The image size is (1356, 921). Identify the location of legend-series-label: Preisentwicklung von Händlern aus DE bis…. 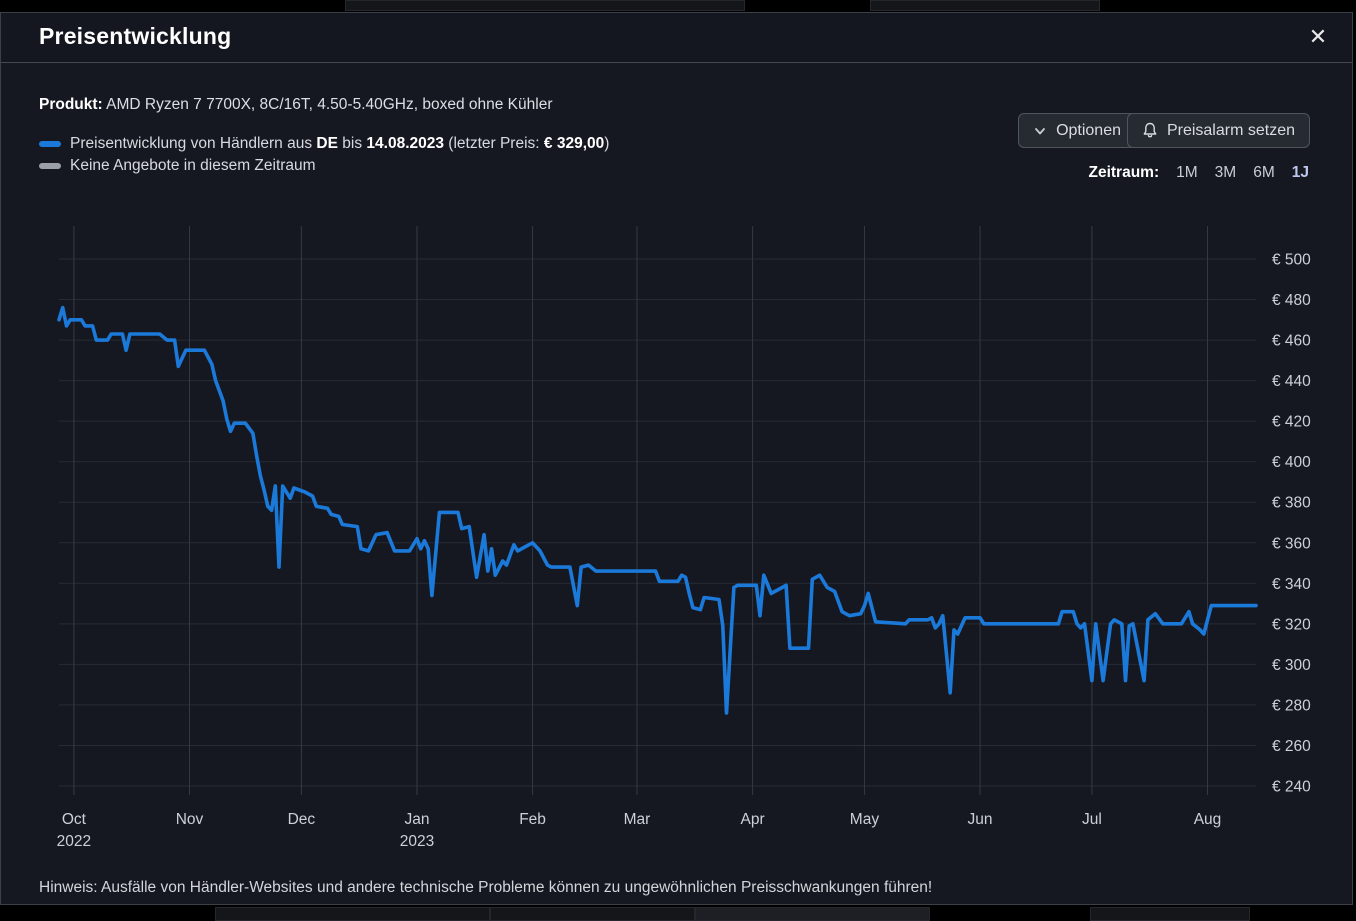
(339, 144).